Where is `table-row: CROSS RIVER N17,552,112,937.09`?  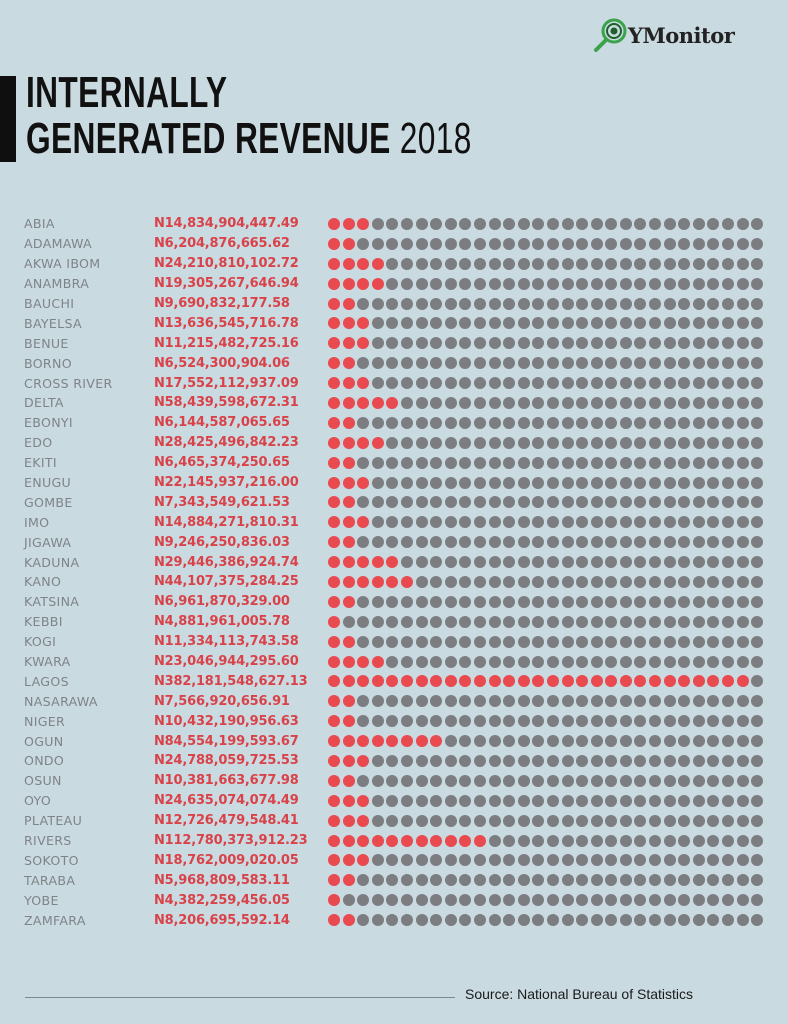
table-row: CROSS RIVER N17,552,112,937.09 is located at coordinates (399, 383).